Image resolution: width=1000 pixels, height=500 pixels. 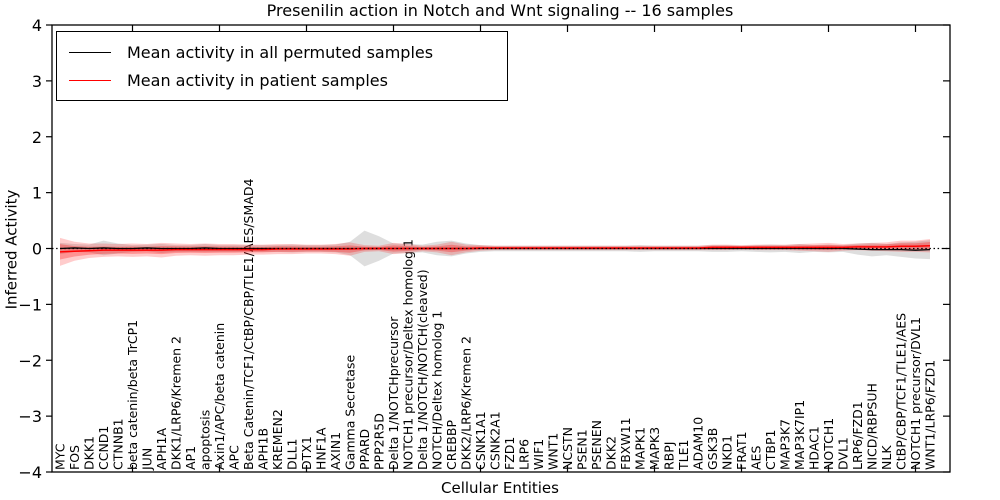 I want to click on x-category-label: KREMEN2, so click(x=277, y=439).